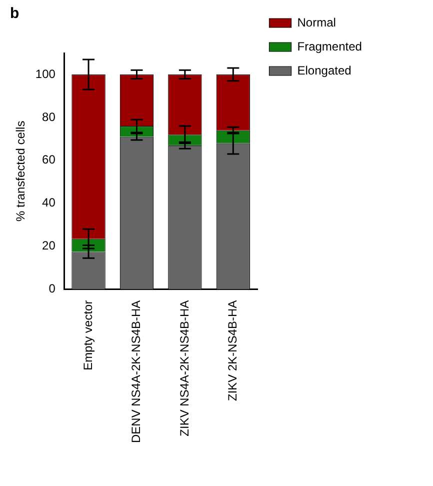  I want to click on y-tick-label: 100, so click(45, 73).